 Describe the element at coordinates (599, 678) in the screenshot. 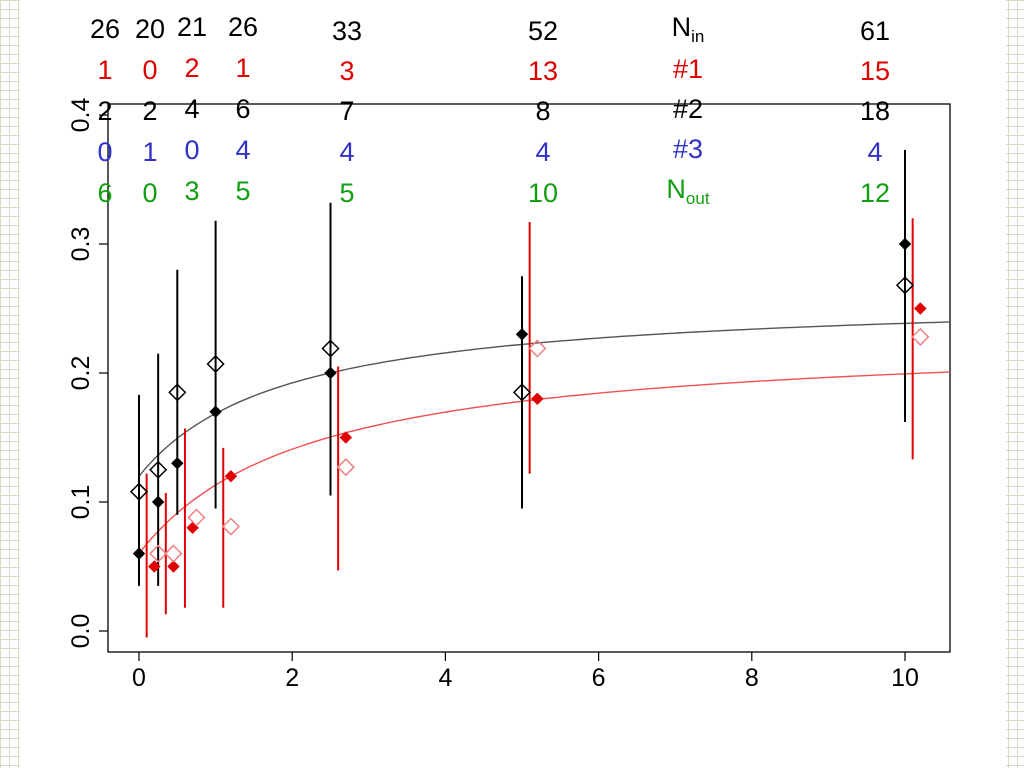

I see `x-tick-label: 6` at that location.